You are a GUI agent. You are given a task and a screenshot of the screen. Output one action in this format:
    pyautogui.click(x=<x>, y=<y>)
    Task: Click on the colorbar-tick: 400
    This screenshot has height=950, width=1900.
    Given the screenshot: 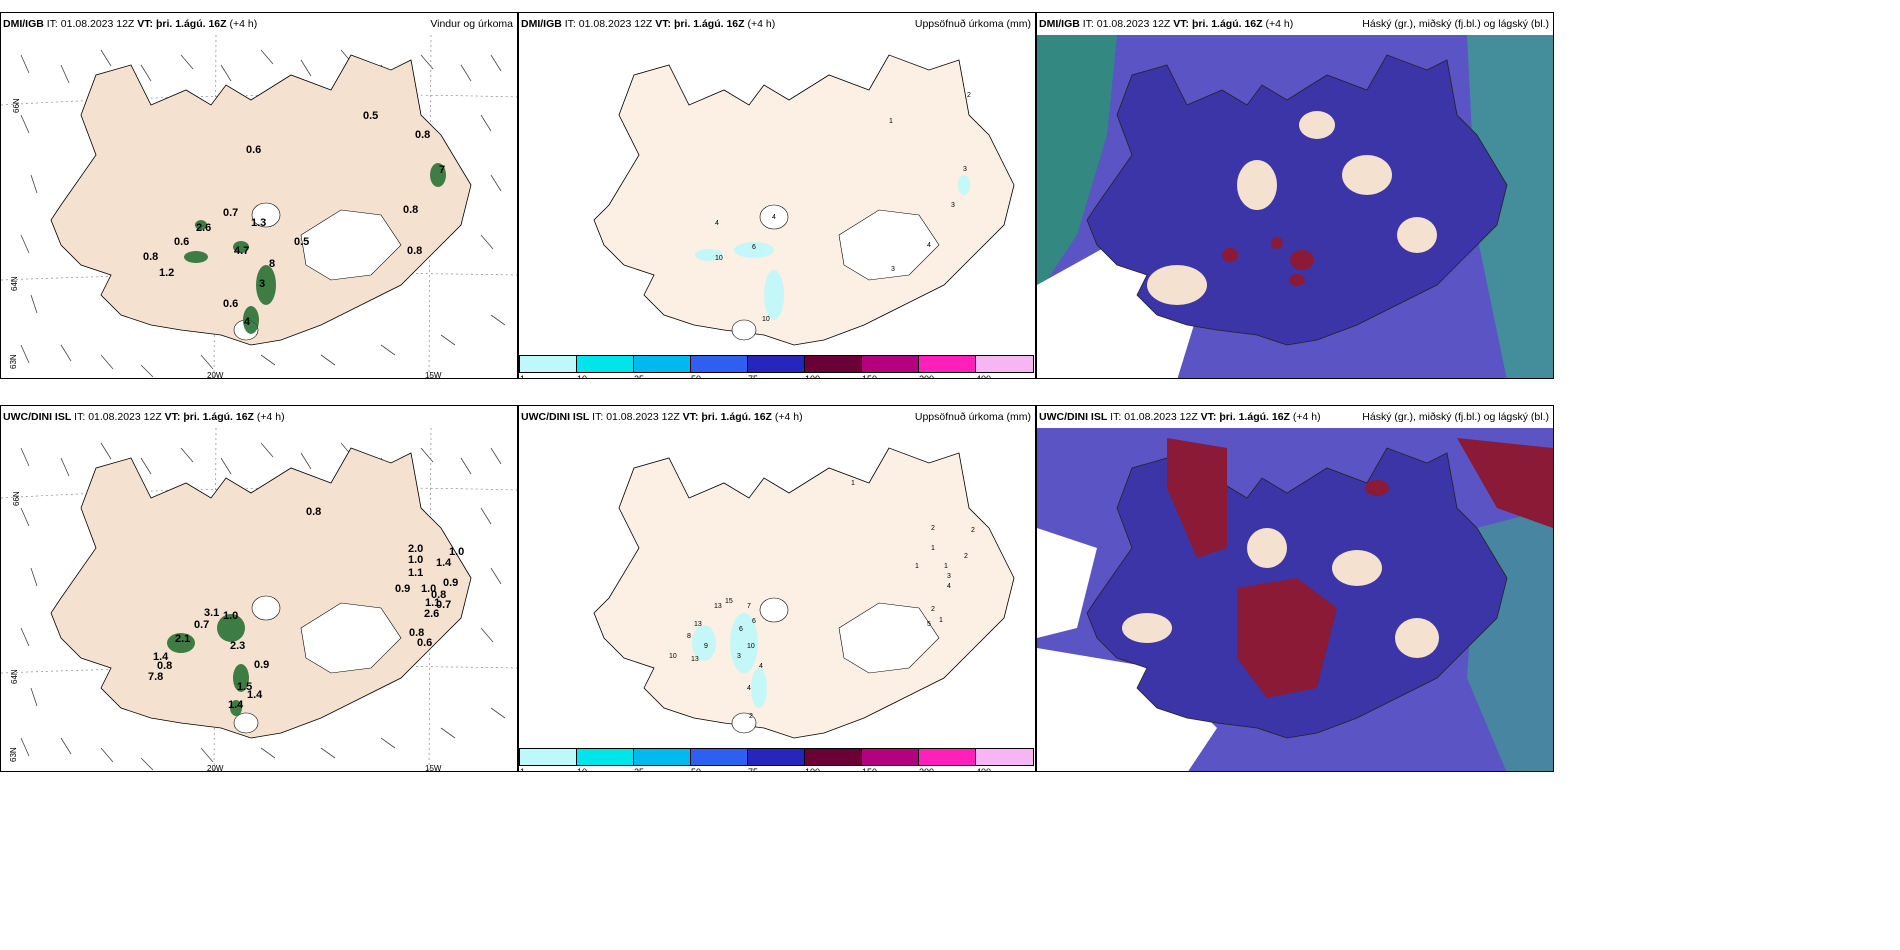 What is the action you would take?
    pyautogui.click(x=984, y=376)
    